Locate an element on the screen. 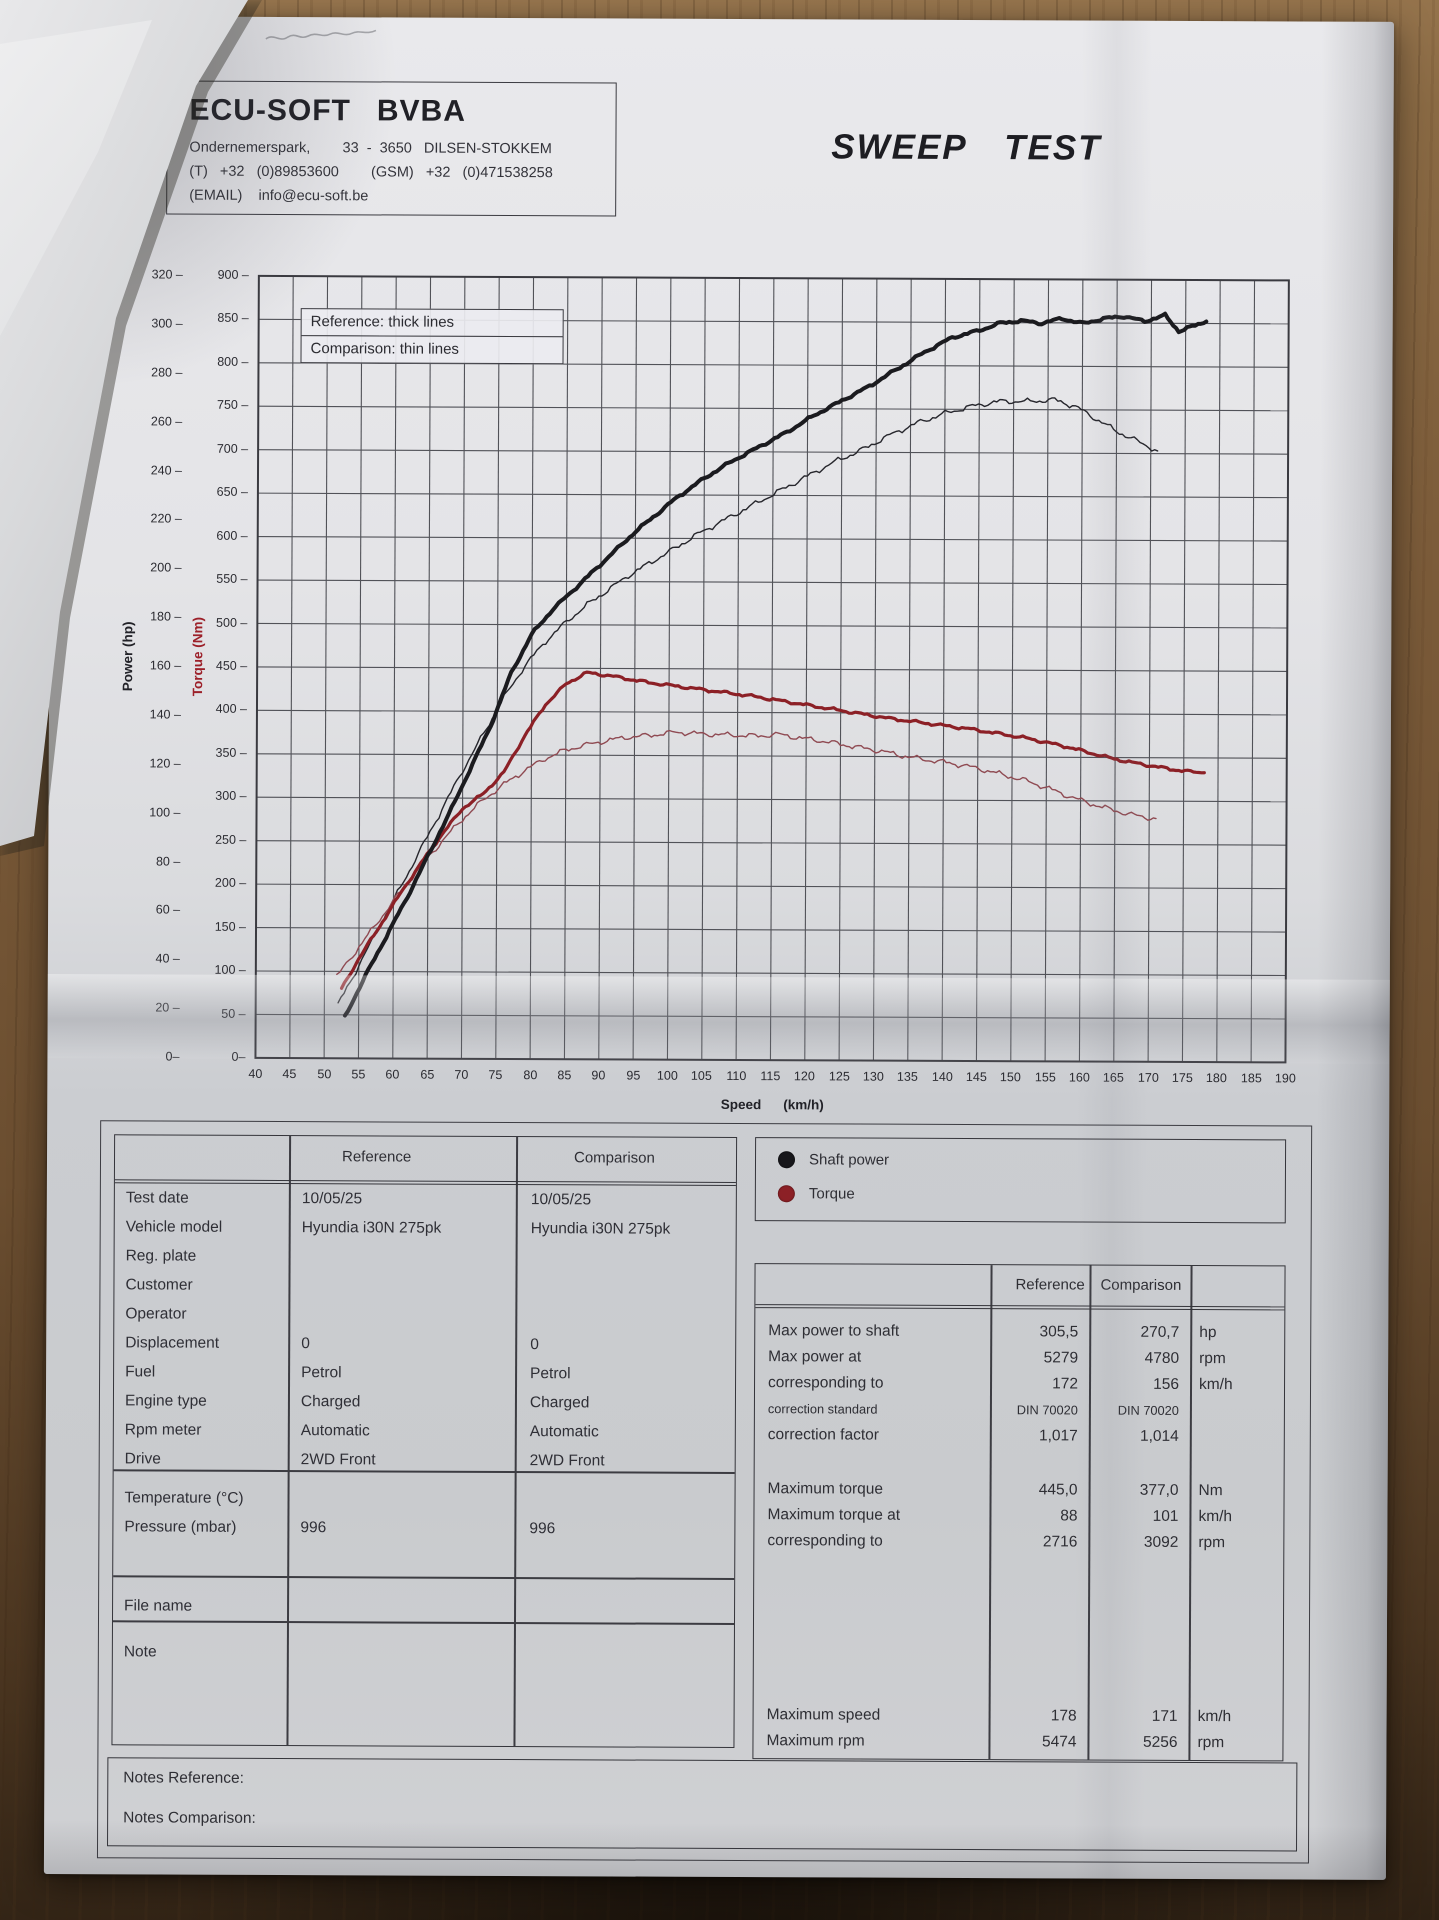 The width and height of the screenshot is (1439, 1920). result-comparison-value: 270,7 is located at coordinates (1160, 1332).